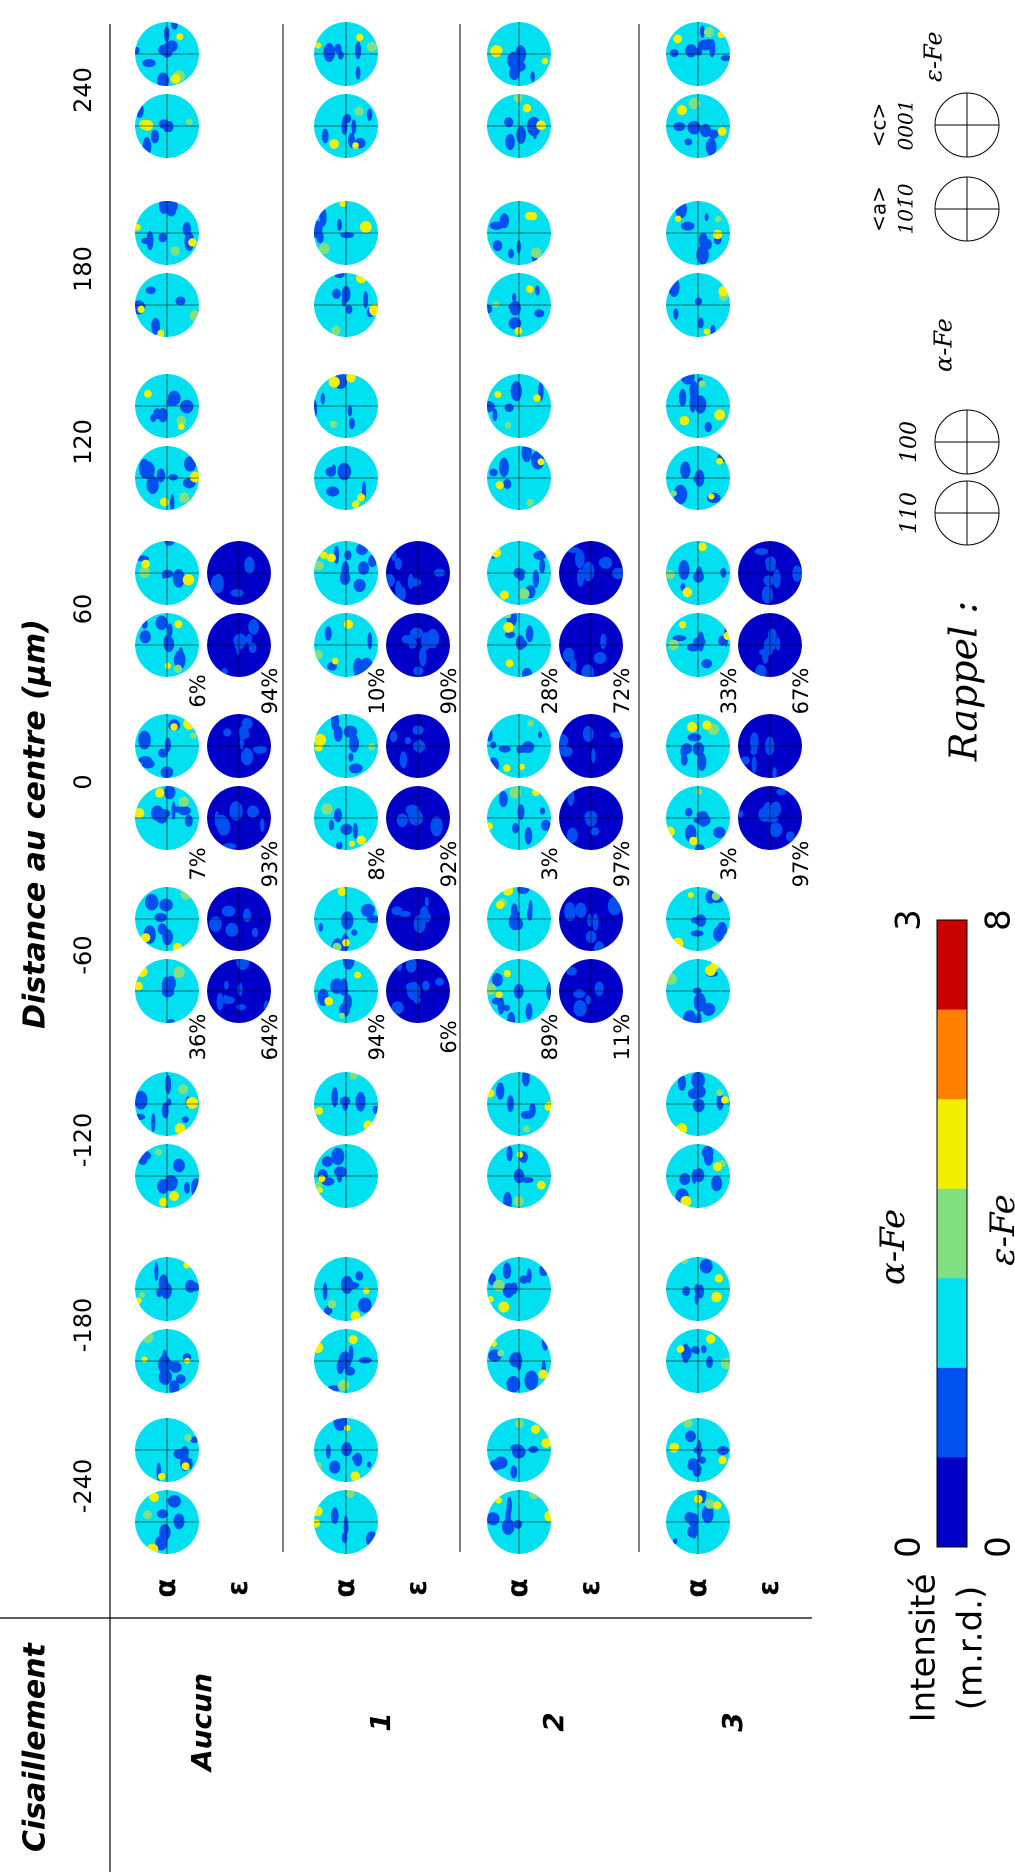  Describe the element at coordinates (696, 1587) in the screenshot. I see `alpha-label: α` at that location.